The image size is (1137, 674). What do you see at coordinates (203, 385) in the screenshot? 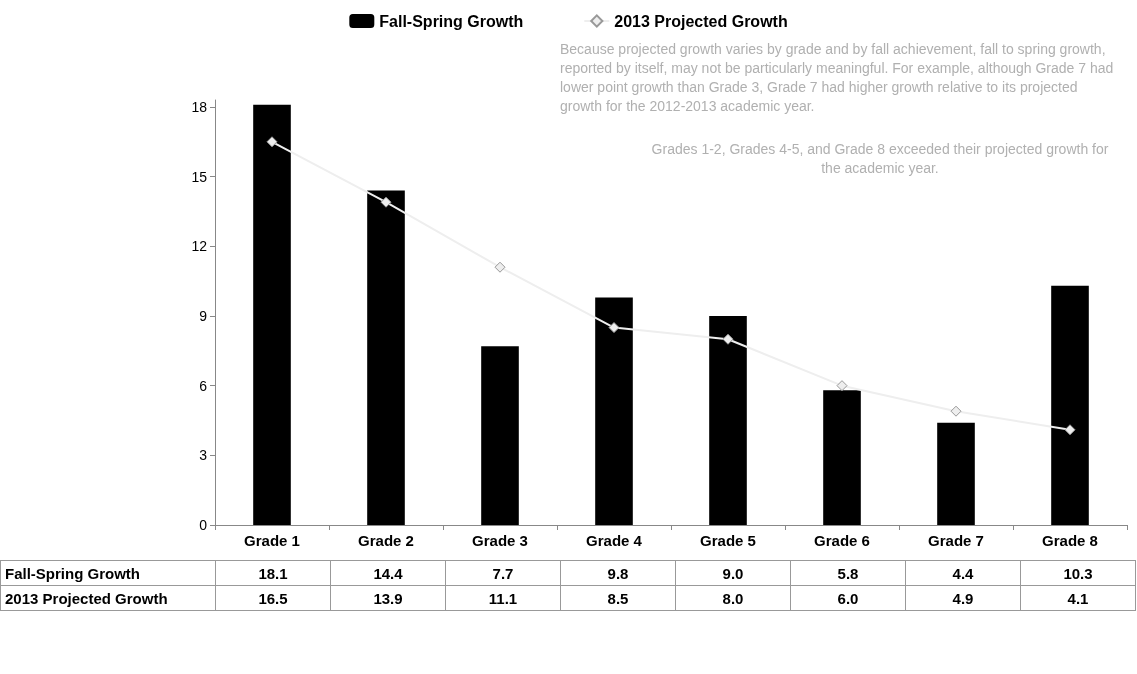
I see `y-tick-label: 6` at bounding box center [203, 385].